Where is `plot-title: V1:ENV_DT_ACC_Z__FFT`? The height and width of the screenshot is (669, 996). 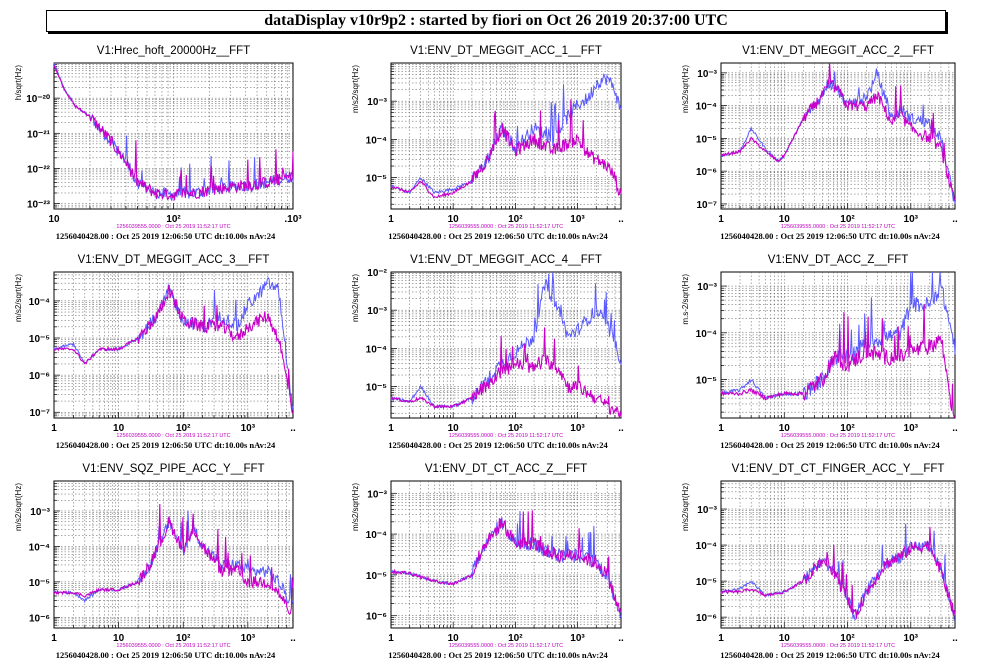
plot-title: V1:ENV_DT_ACC_Z__FFT is located at coordinates (838, 260).